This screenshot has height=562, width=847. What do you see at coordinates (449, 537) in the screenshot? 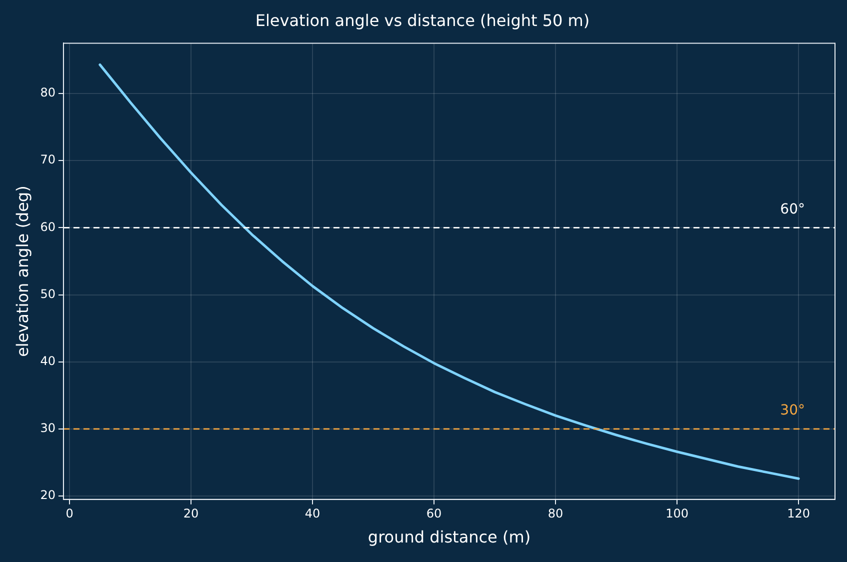
I see `x-axis-title: ground distance (m)` at bounding box center [449, 537].